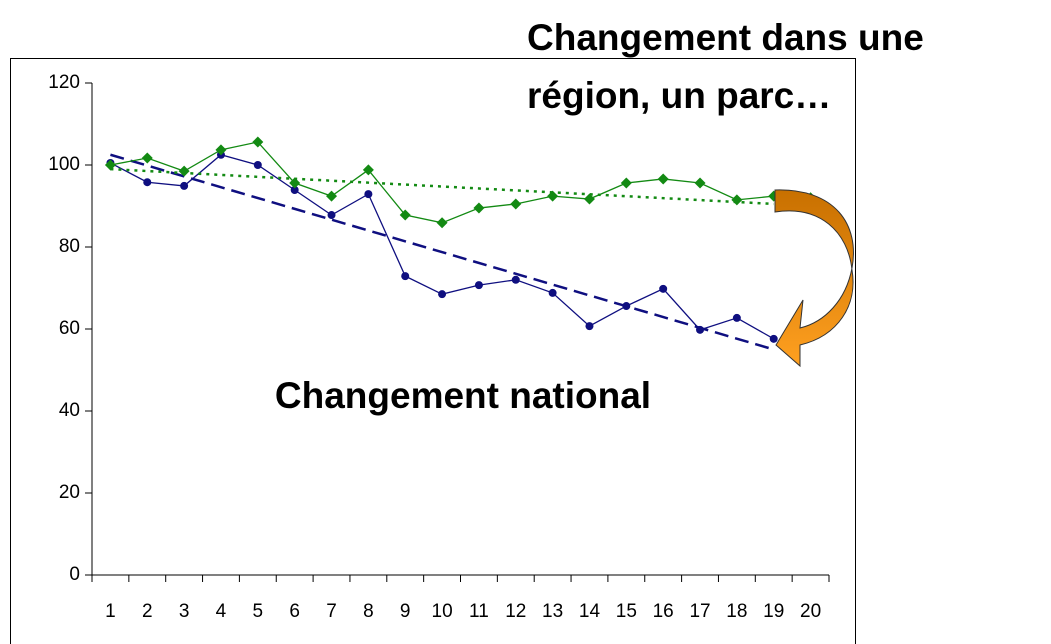 The width and height of the screenshot is (1051, 644). I want to click on x-tick-label: 10, so click(442, 611).